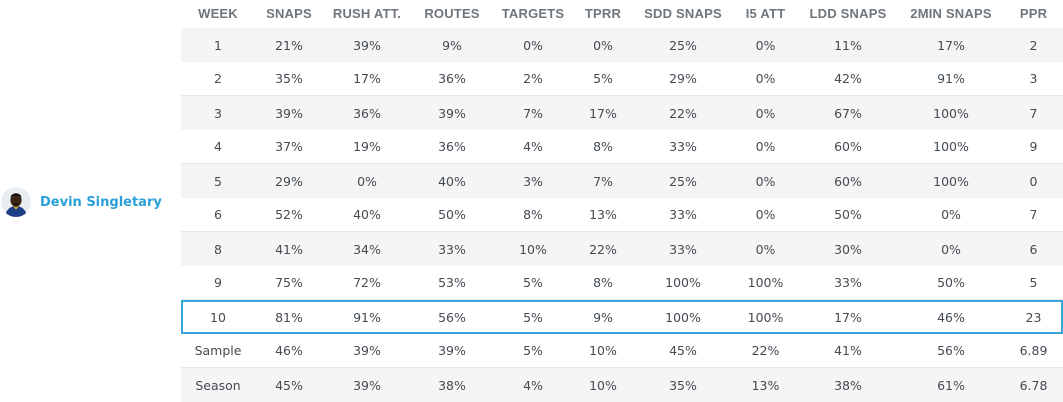 The width and height of the screenshot is (1063, 402). I want to click on column-header-routes: ROUTES, so click(452, 13).